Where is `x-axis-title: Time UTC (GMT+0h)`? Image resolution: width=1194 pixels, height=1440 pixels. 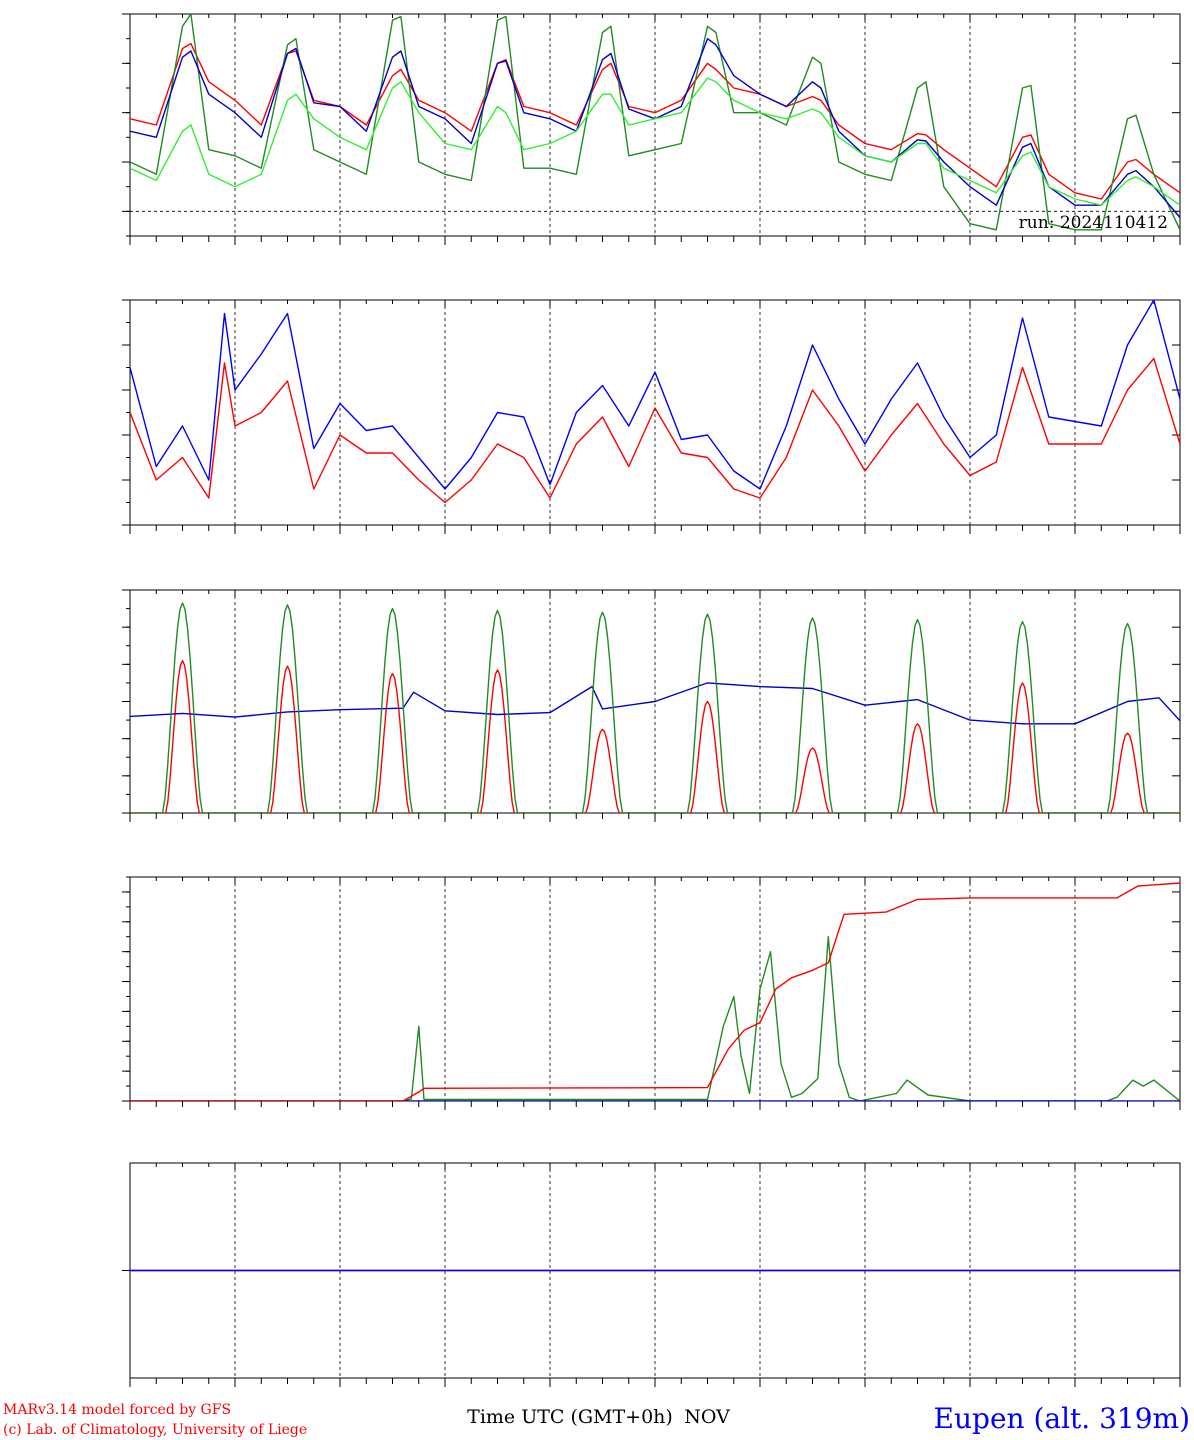 x-axis-title: Time UTC (GMT+0h) is located at coordinates (570, 1417).